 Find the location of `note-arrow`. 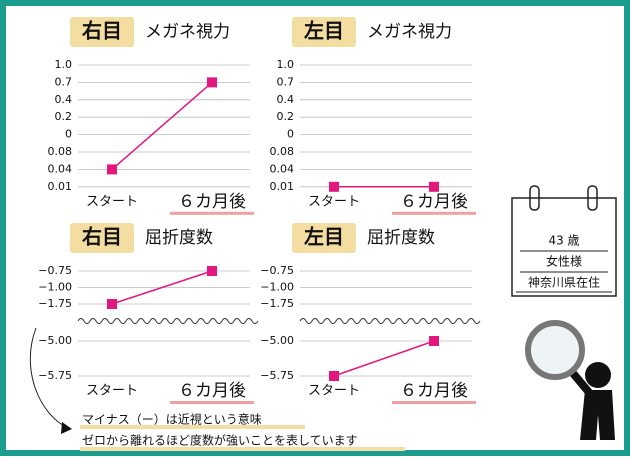

note-arrow is located at coordinates (49, 378).